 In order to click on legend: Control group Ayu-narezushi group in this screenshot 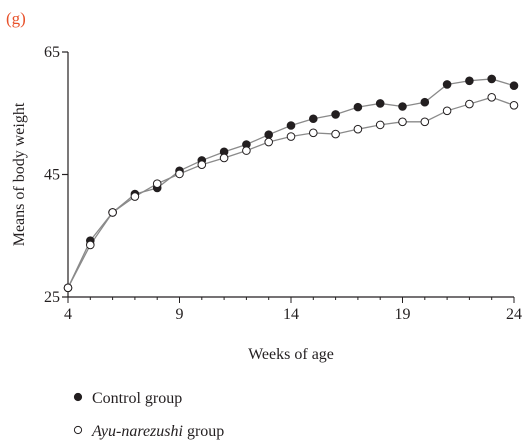, I will do `click(148, 415)`.